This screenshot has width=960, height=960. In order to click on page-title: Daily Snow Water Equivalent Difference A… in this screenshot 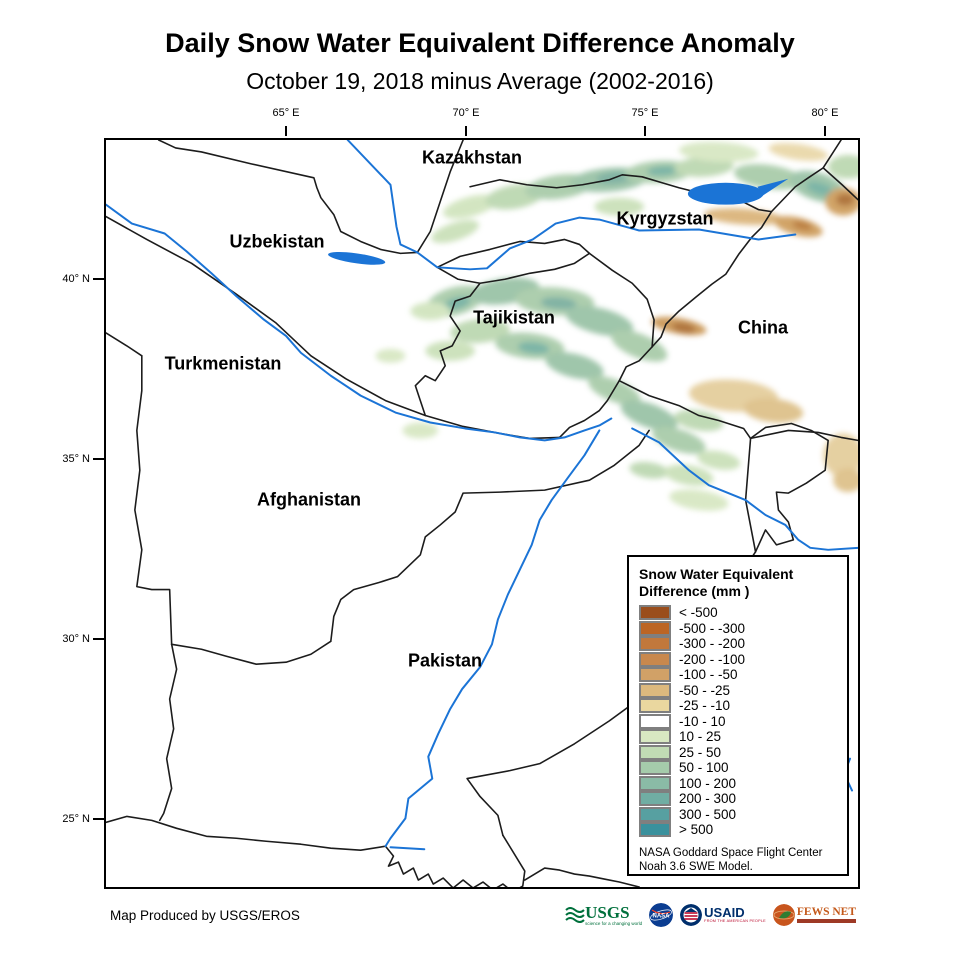, I will do `click(480, 43)`.